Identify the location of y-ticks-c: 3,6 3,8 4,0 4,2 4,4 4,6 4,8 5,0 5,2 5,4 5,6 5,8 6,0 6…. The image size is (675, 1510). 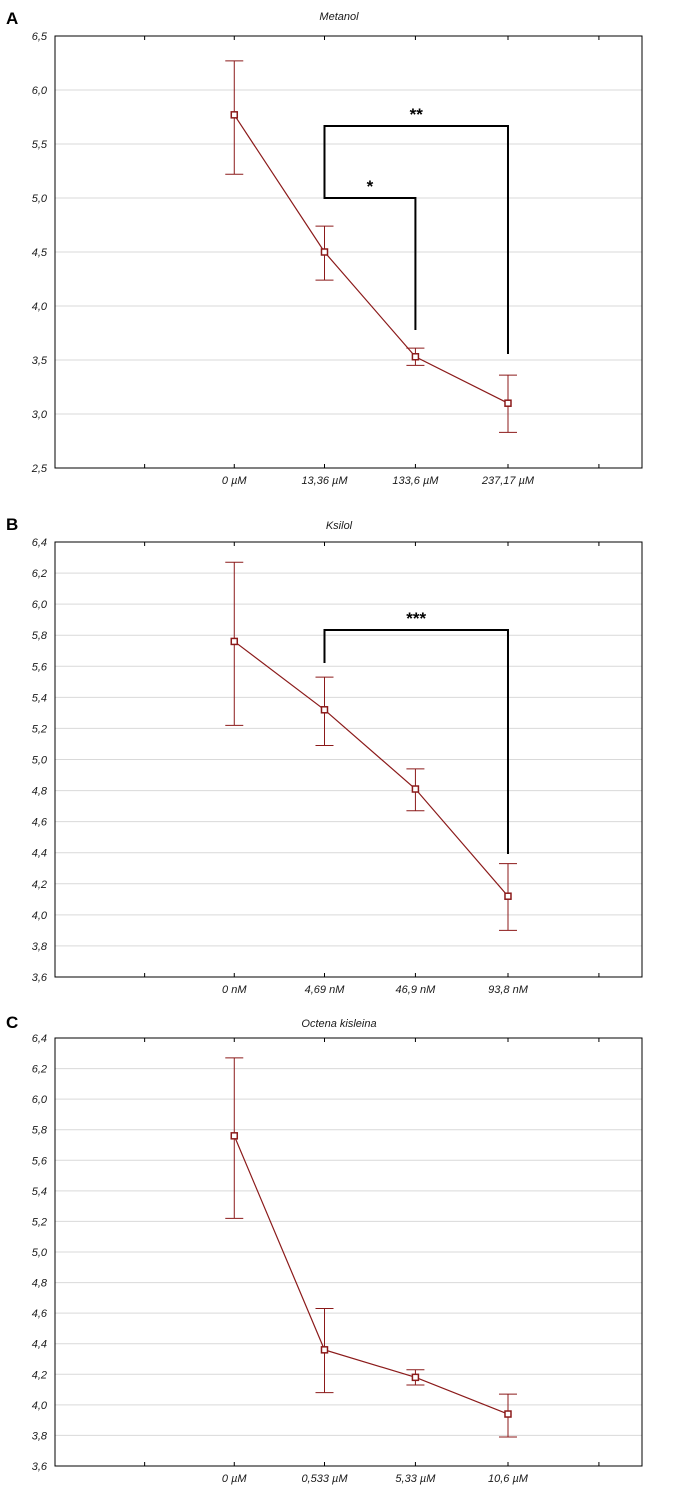
(40, 1253).